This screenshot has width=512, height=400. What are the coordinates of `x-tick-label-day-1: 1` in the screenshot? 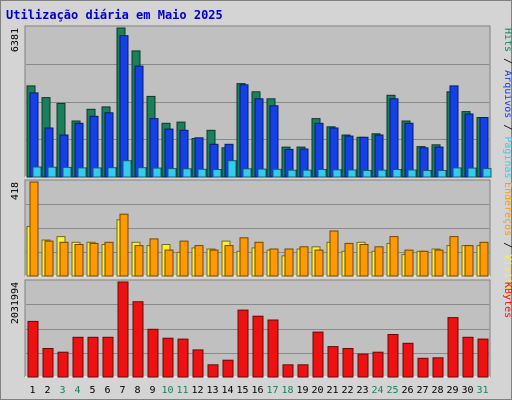 It's located at (32, 390).